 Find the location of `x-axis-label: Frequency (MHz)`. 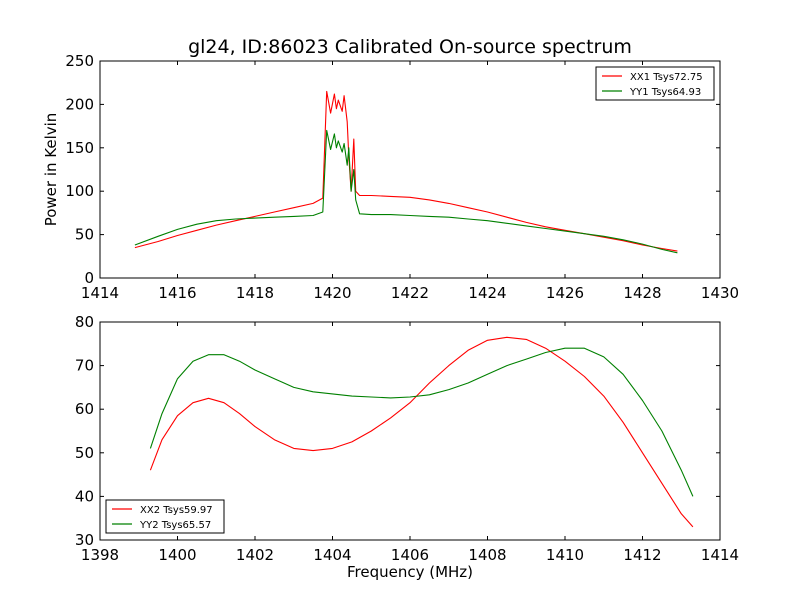

x-axis-label: Frequency (MHz) is located at coordinates (410, 572).